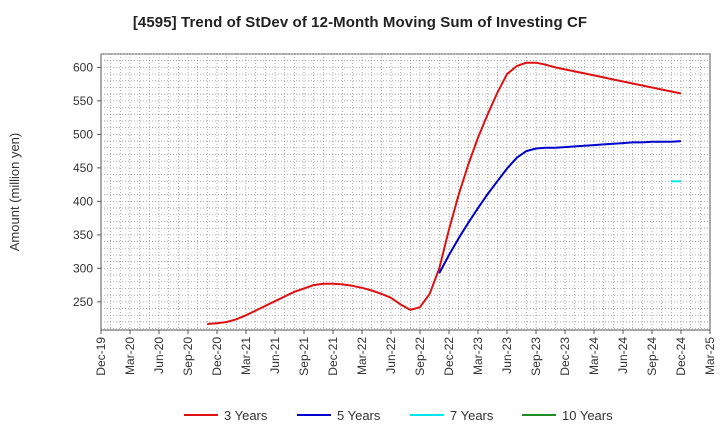 This screenshot has height=440, width=720. I want to click on y-tick-label: 450, so click(83, 168).